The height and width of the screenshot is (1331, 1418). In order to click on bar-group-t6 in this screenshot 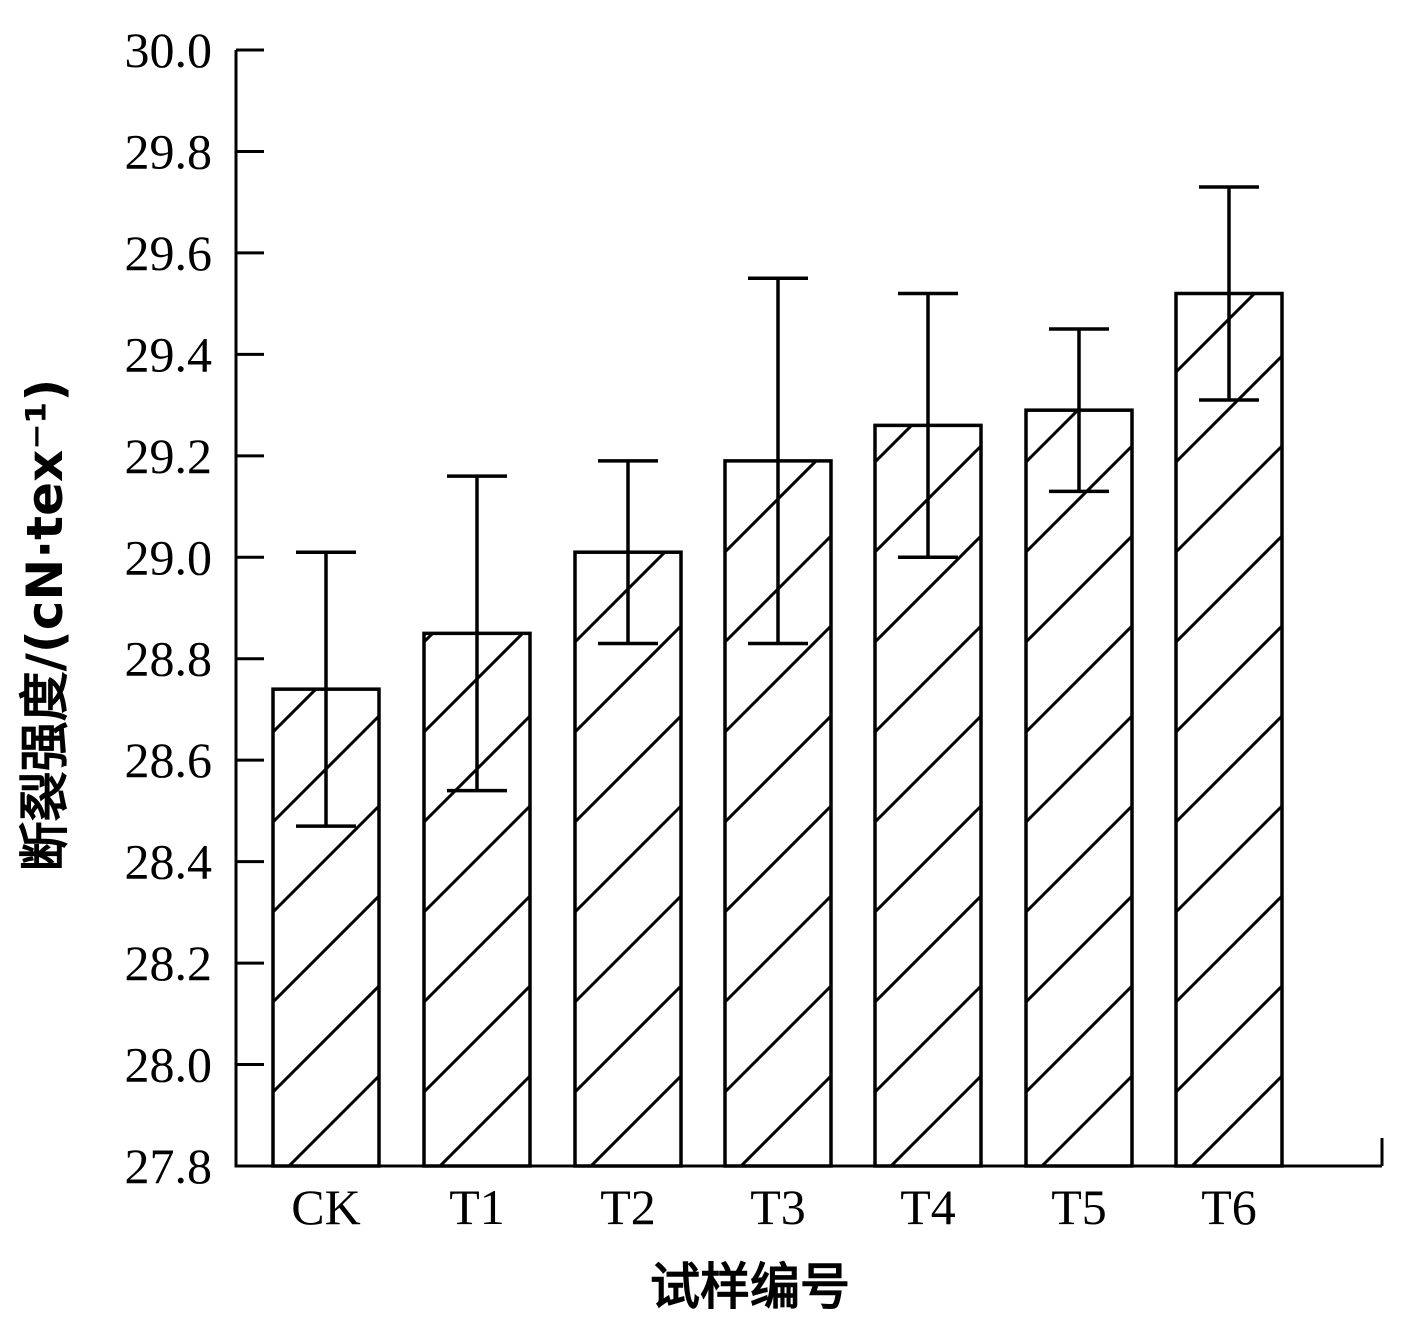, I will do `click(1229, 665)`.